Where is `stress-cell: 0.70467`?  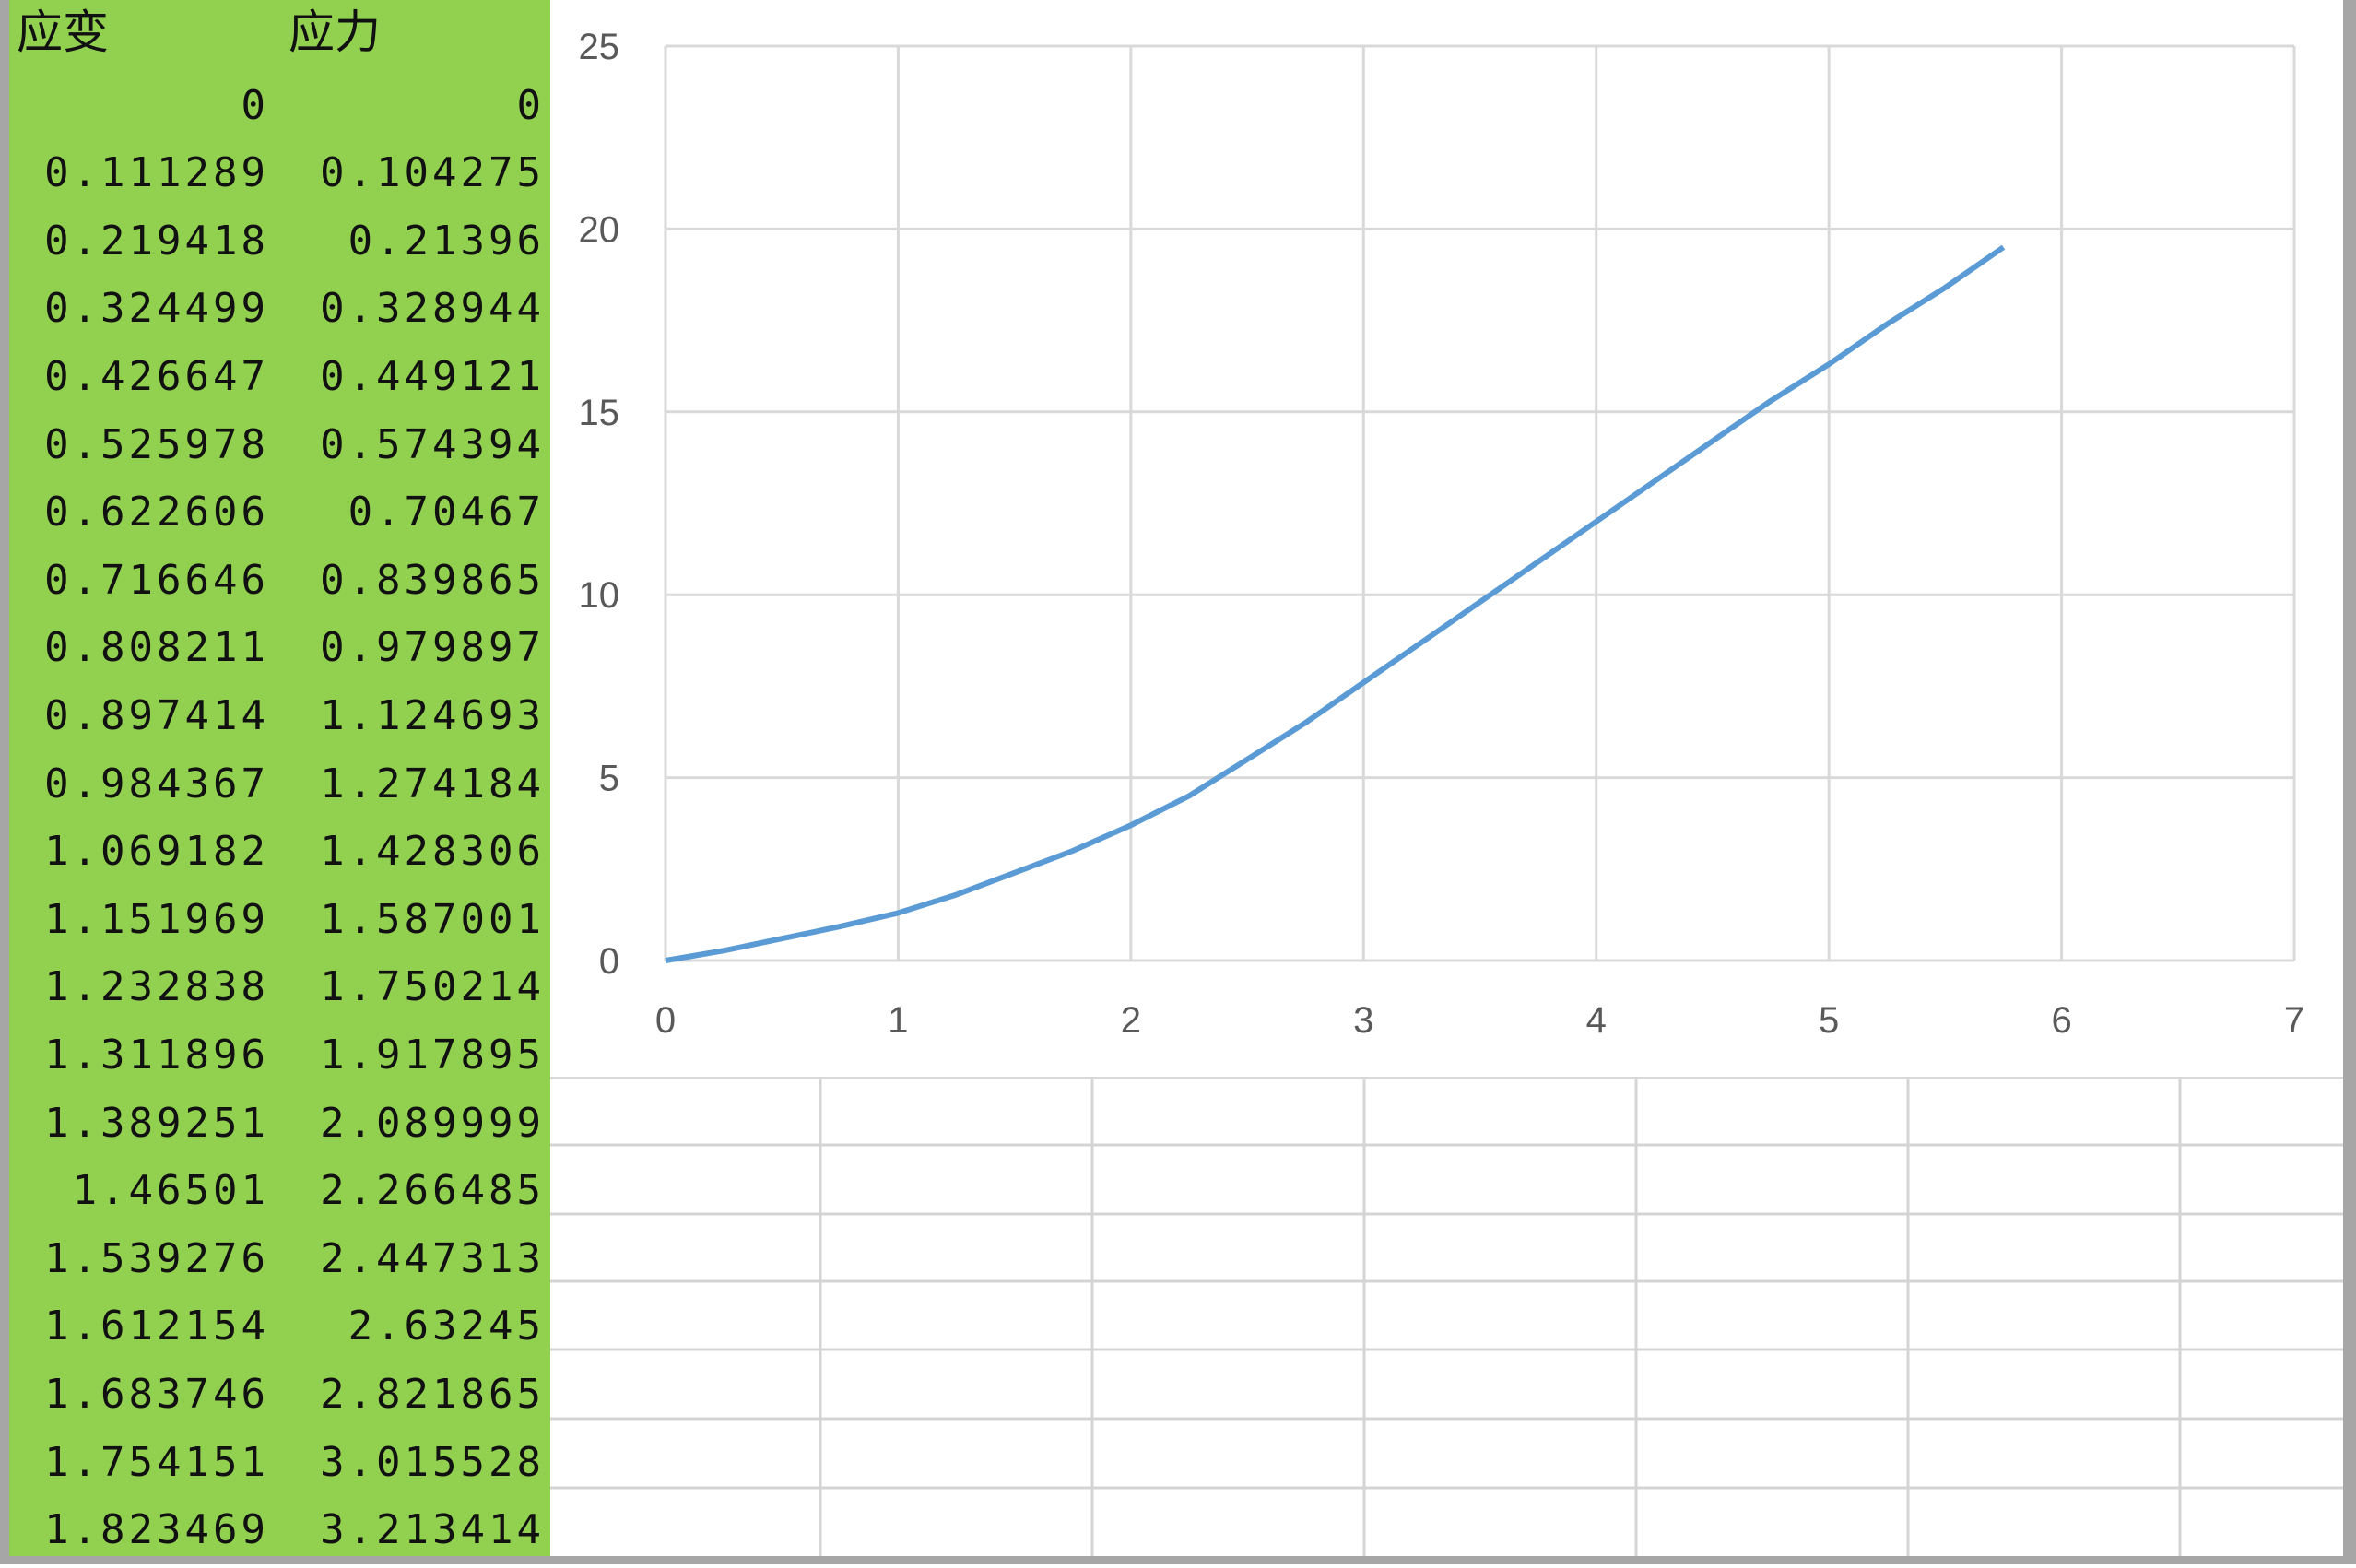
stress-cell: 0.70467 is located at coordinates (446, 512).